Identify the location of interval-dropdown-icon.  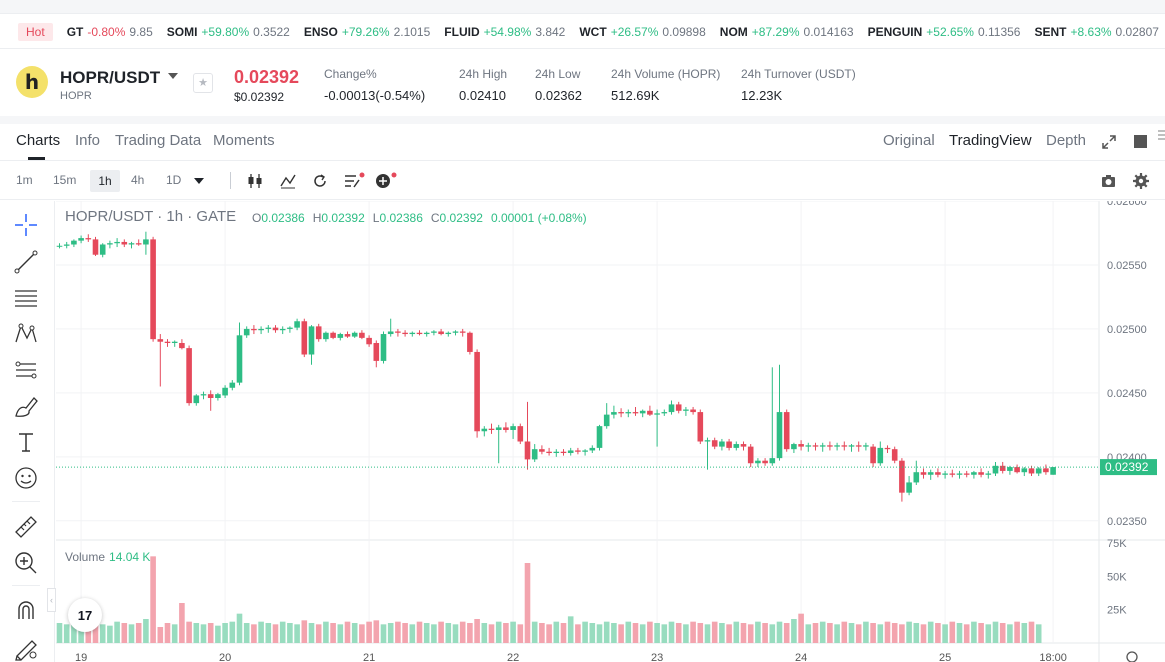
(199, 181).